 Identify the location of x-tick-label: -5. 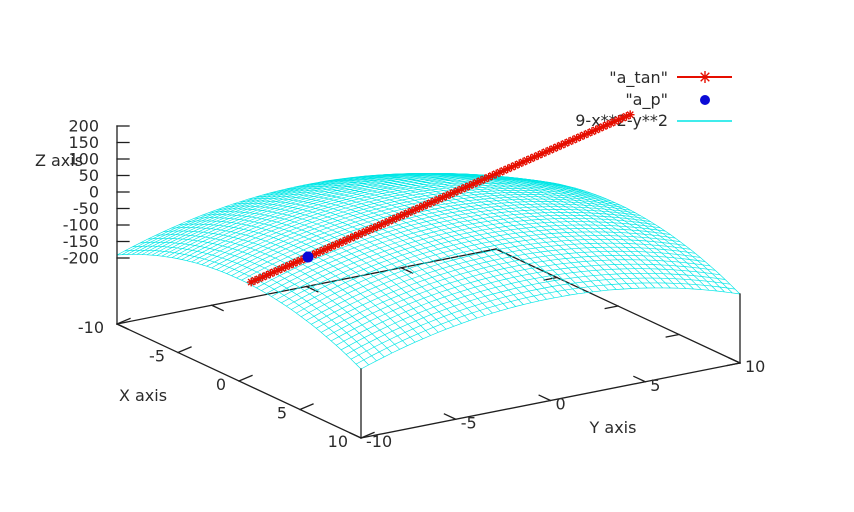
(157, 356).